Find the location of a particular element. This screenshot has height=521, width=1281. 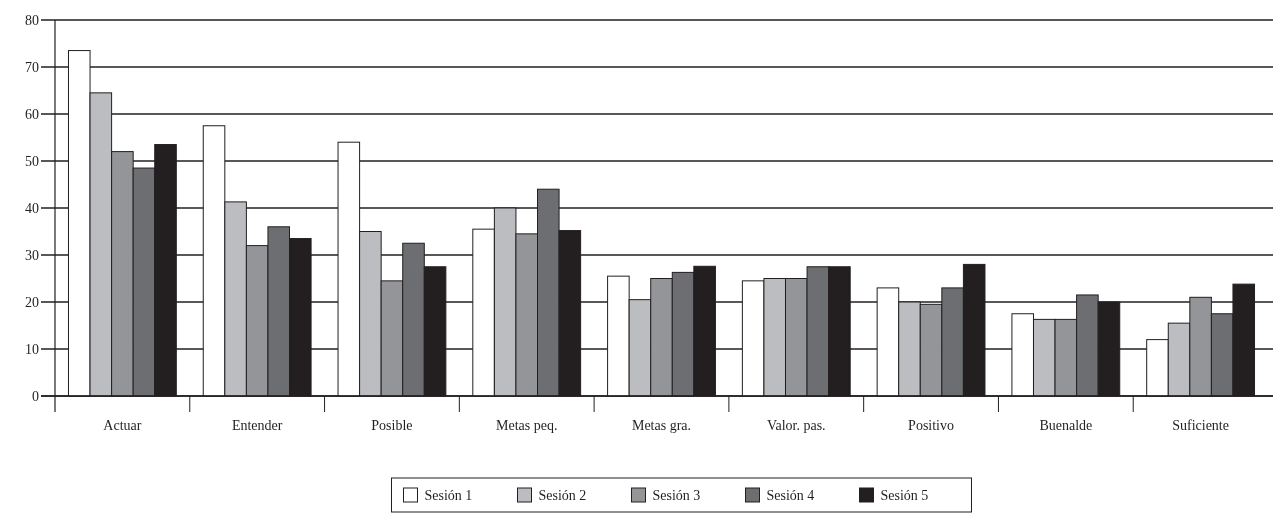

x-tick-label: Posible is located at coordinates (392, 425).